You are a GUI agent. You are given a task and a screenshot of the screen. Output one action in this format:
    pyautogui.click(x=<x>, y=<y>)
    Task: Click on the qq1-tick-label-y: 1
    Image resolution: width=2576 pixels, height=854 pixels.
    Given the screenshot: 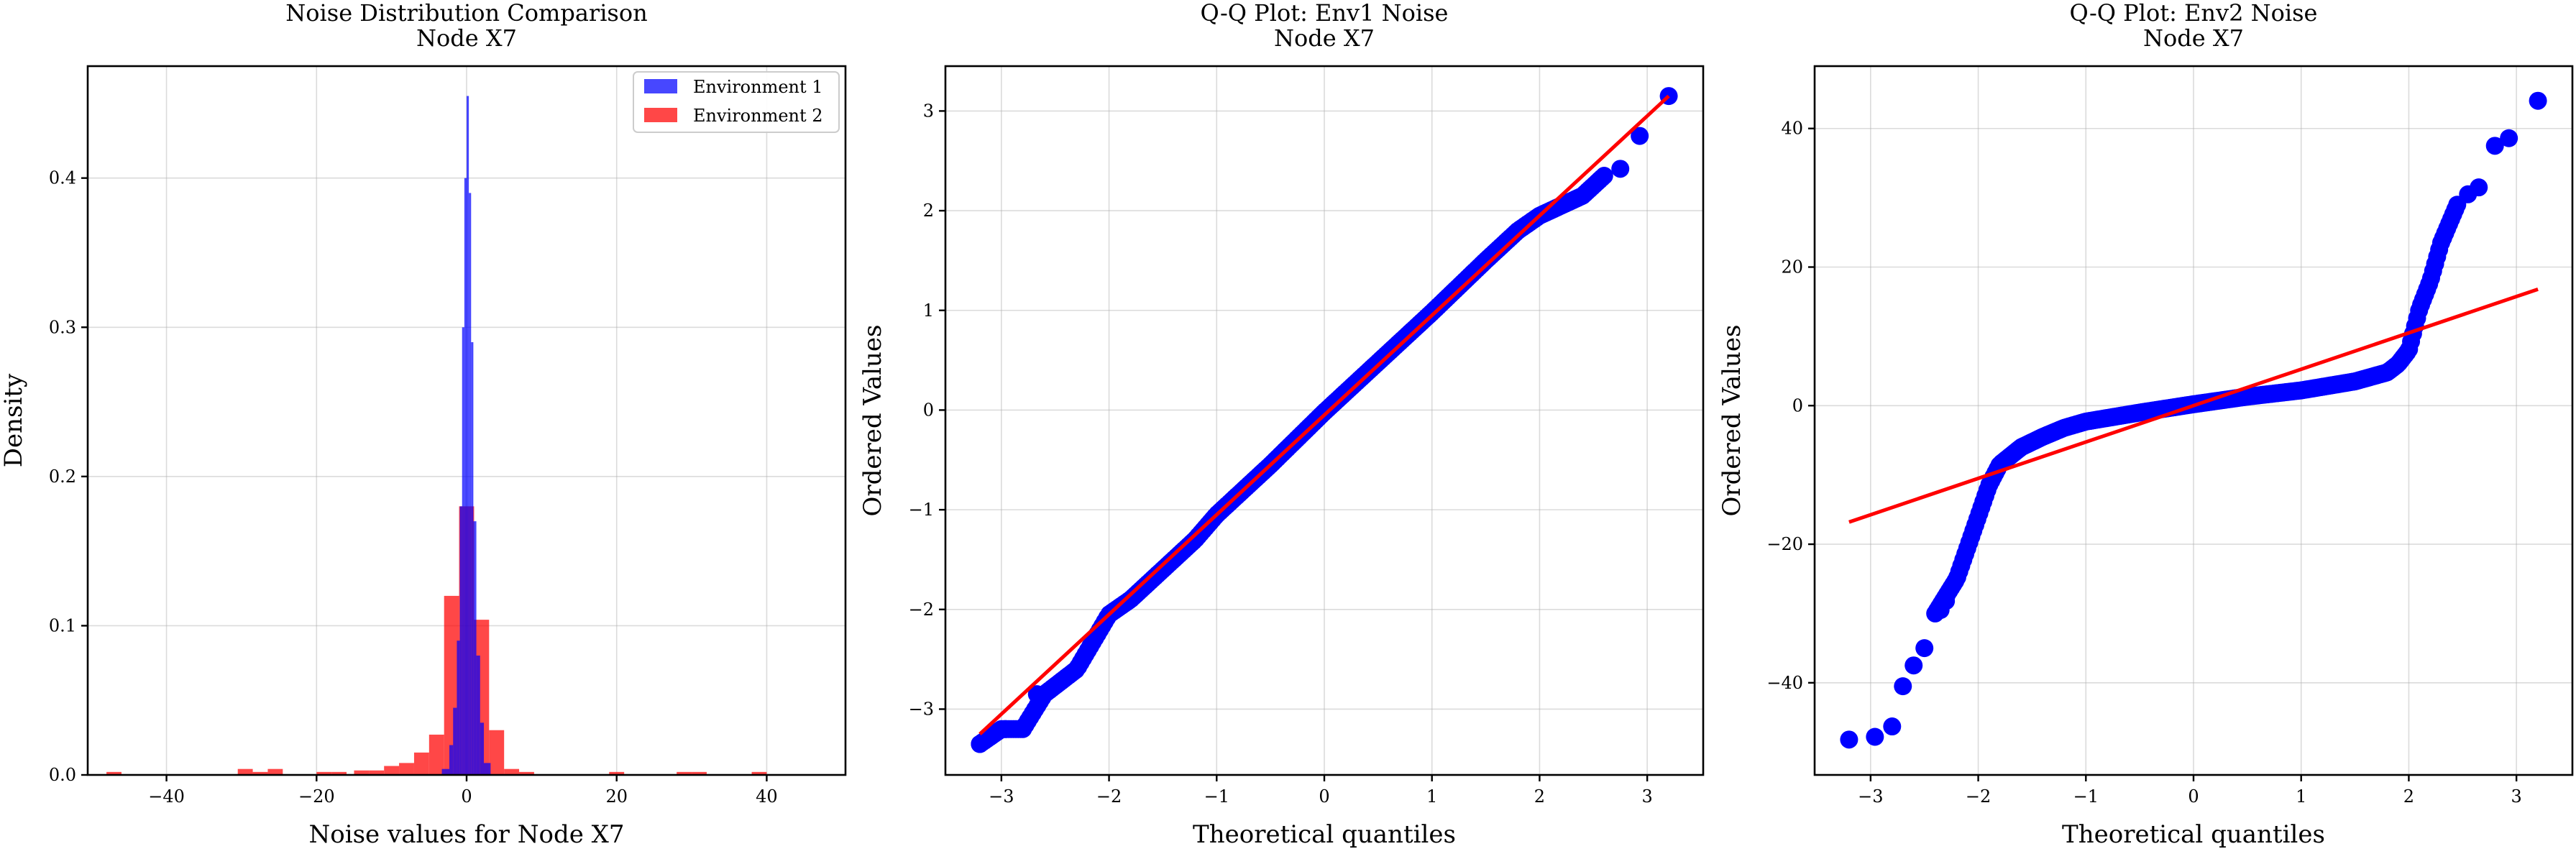 What is the action you would take?
    pyautogui.click(x=929, y=310)
    